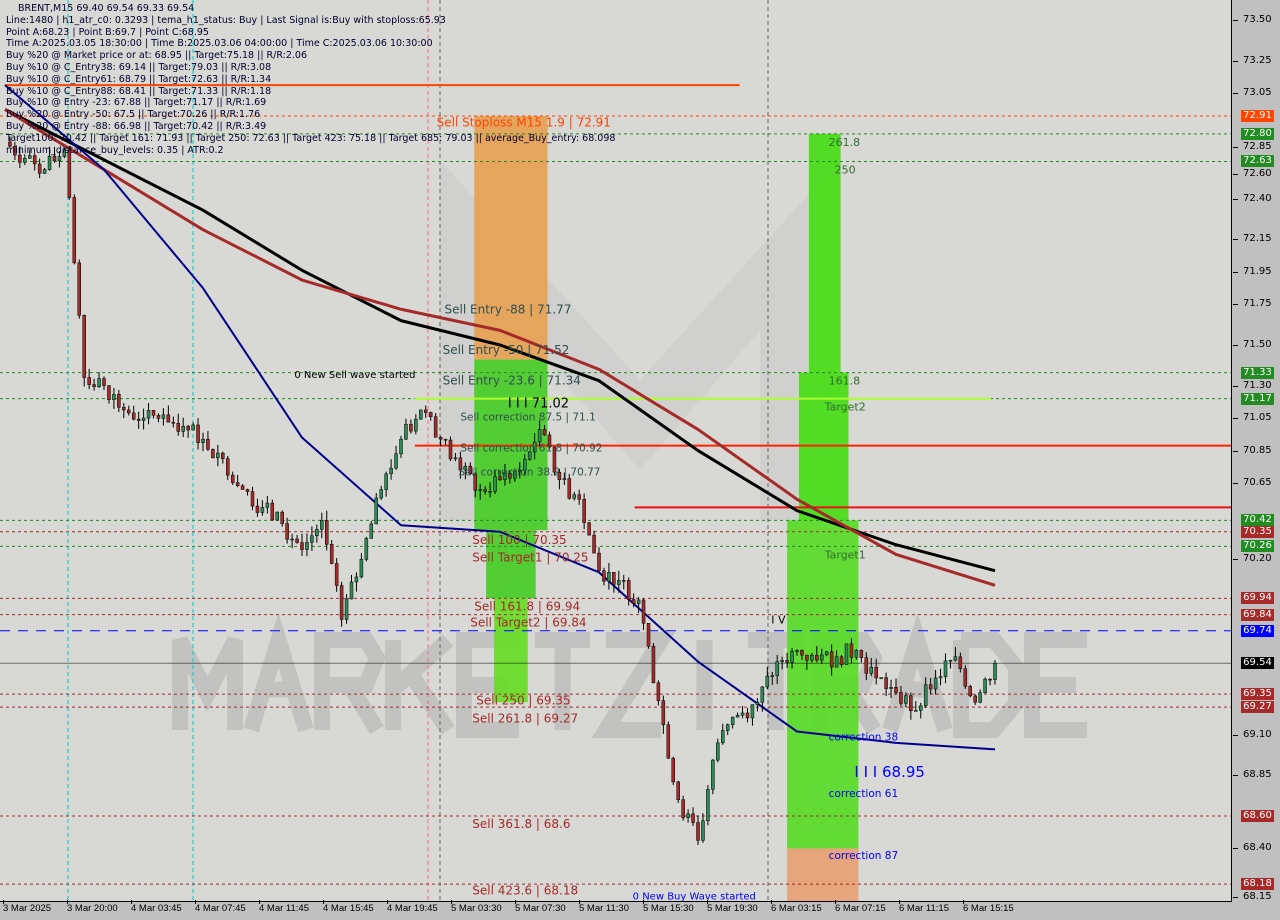 The image size is (1280, 920). Describe the element at coordinates (863, 794) in the screenshot. I see `chart-annotation: correction 61` at that location.